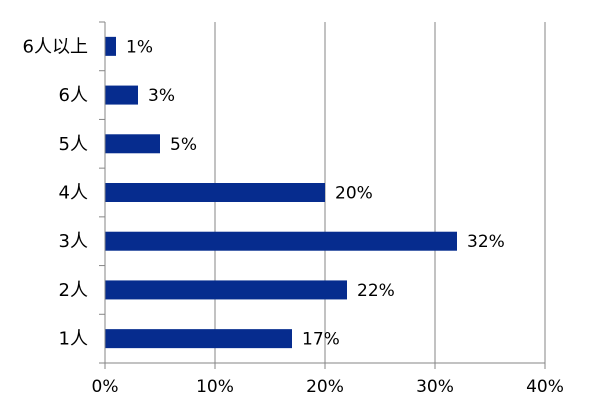 This screenshot has width=590, height=413. Describe the element at coordinates (55, 46) in the screenshot. I see `category-label: 6人以上` at that location.